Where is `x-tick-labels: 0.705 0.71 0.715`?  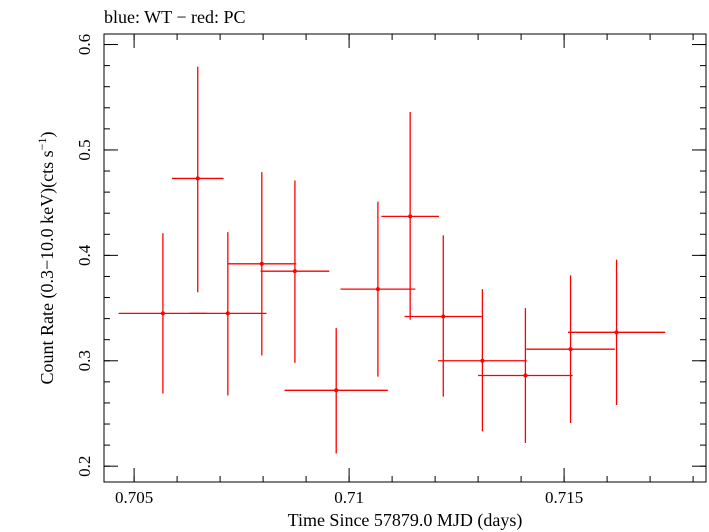 x-tick-labels: 0.705 0.71 0.715 is located at coordinates (349, 497).